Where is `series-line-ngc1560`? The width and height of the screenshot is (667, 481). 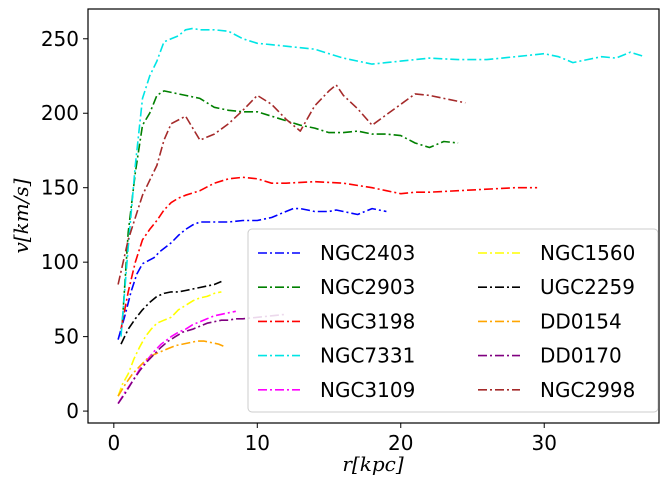
series-line-ngc1560 is located at coordinates (169, 344).